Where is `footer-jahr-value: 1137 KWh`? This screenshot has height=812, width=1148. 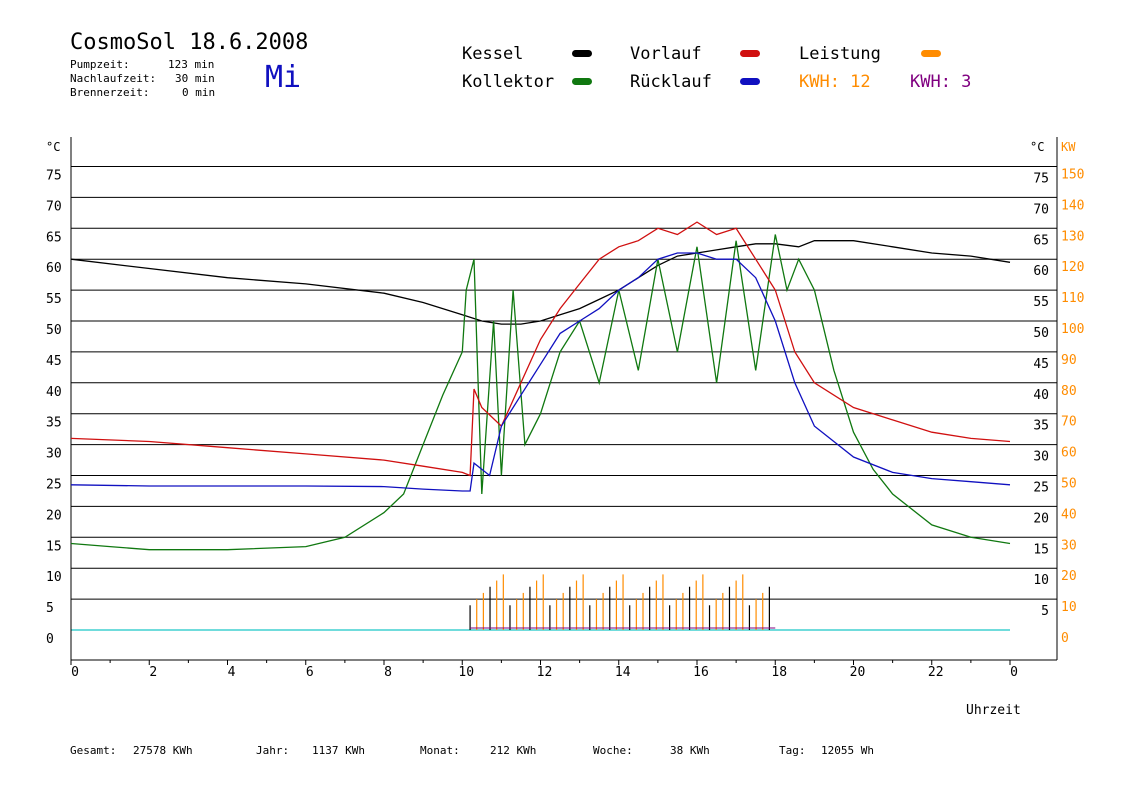
footer-jahr-value: 1137 KWh is located at coordinates (338, 750).